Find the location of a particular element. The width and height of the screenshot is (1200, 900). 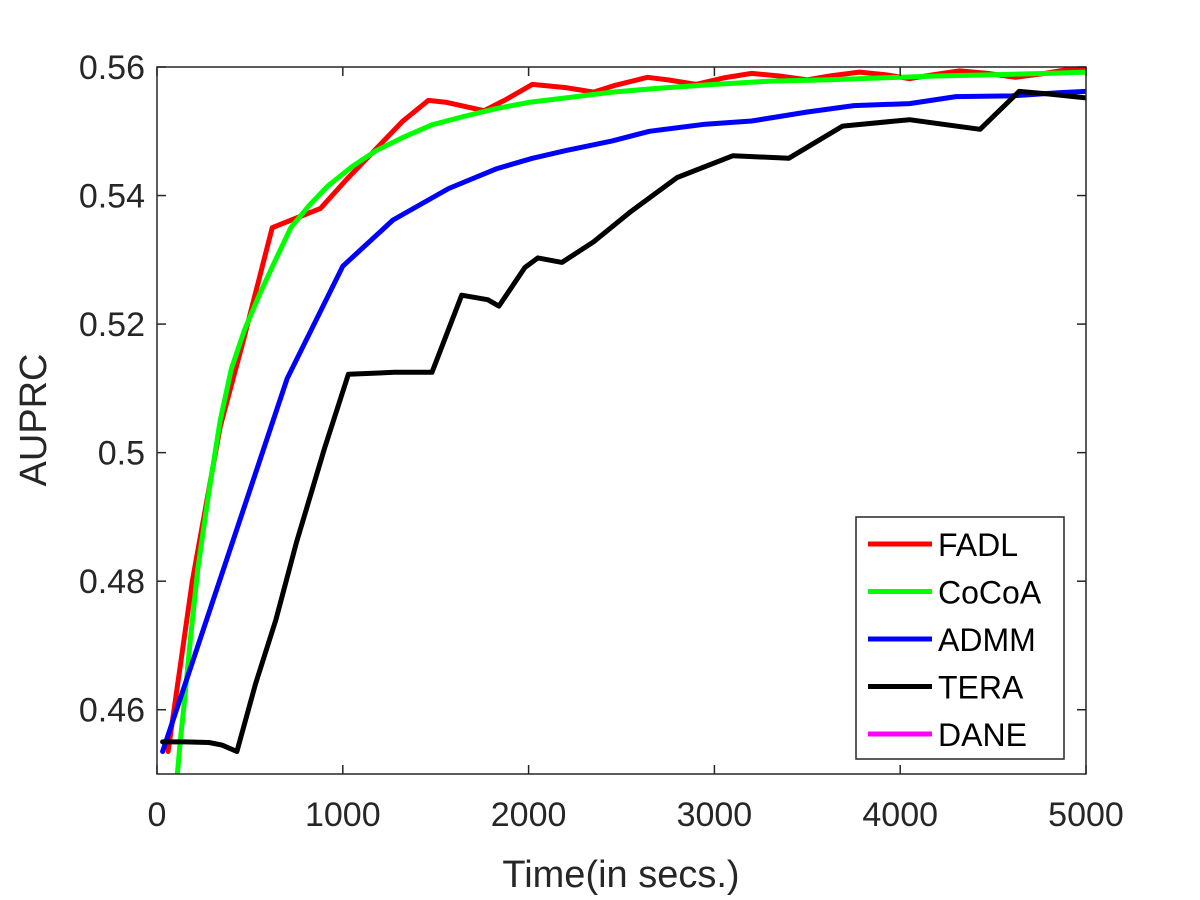

x-tick-label: 1000 is located at coordinates (343, 815).